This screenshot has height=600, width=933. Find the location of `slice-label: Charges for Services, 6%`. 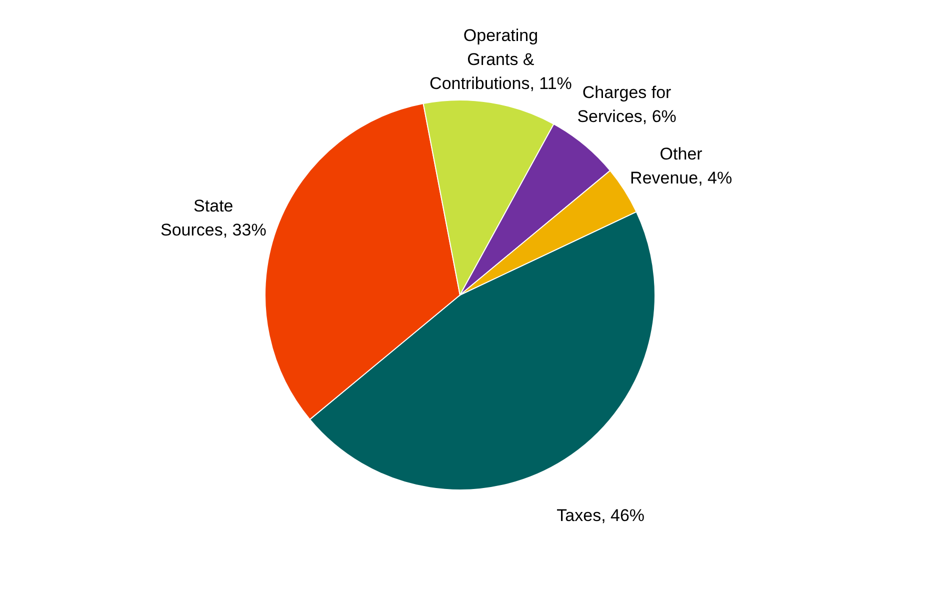

slice-label: Charges for Services, 6% is located at coordinates (626, 104).